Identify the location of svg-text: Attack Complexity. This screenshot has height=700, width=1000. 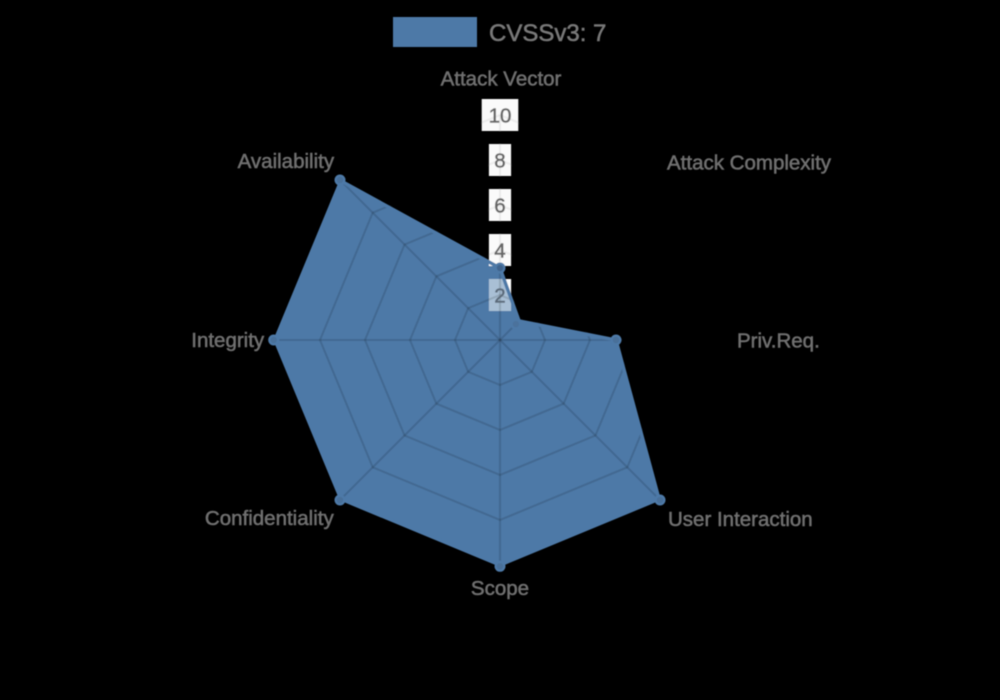
(749, 163).